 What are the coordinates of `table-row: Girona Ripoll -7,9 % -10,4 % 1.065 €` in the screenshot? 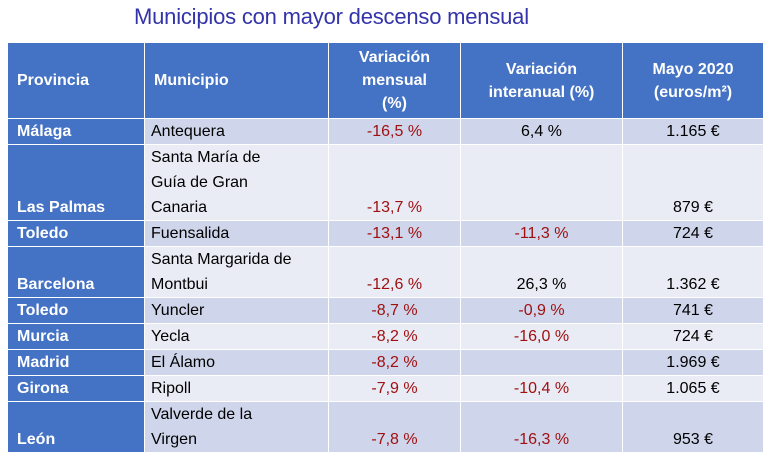 It's located at (385, 388).